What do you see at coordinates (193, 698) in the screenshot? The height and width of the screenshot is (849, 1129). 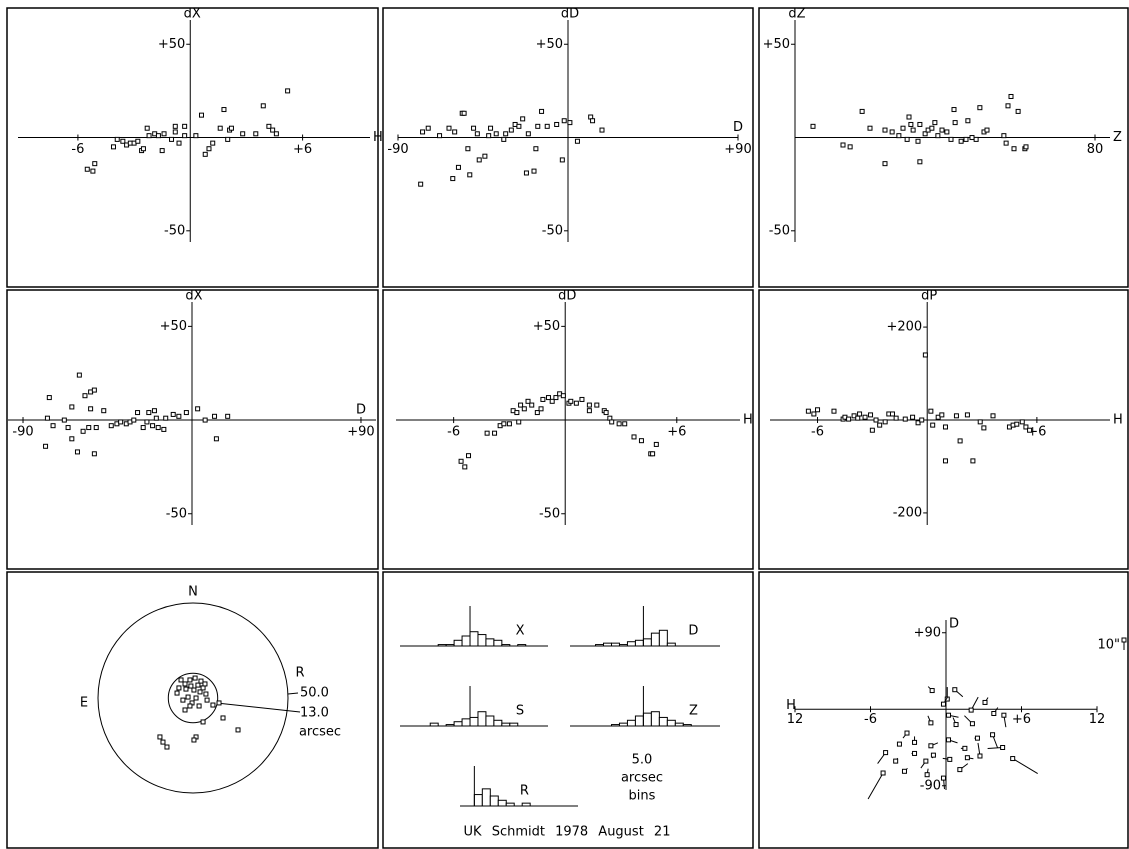 I see `radius-circle` at bounding box center [193, 698].